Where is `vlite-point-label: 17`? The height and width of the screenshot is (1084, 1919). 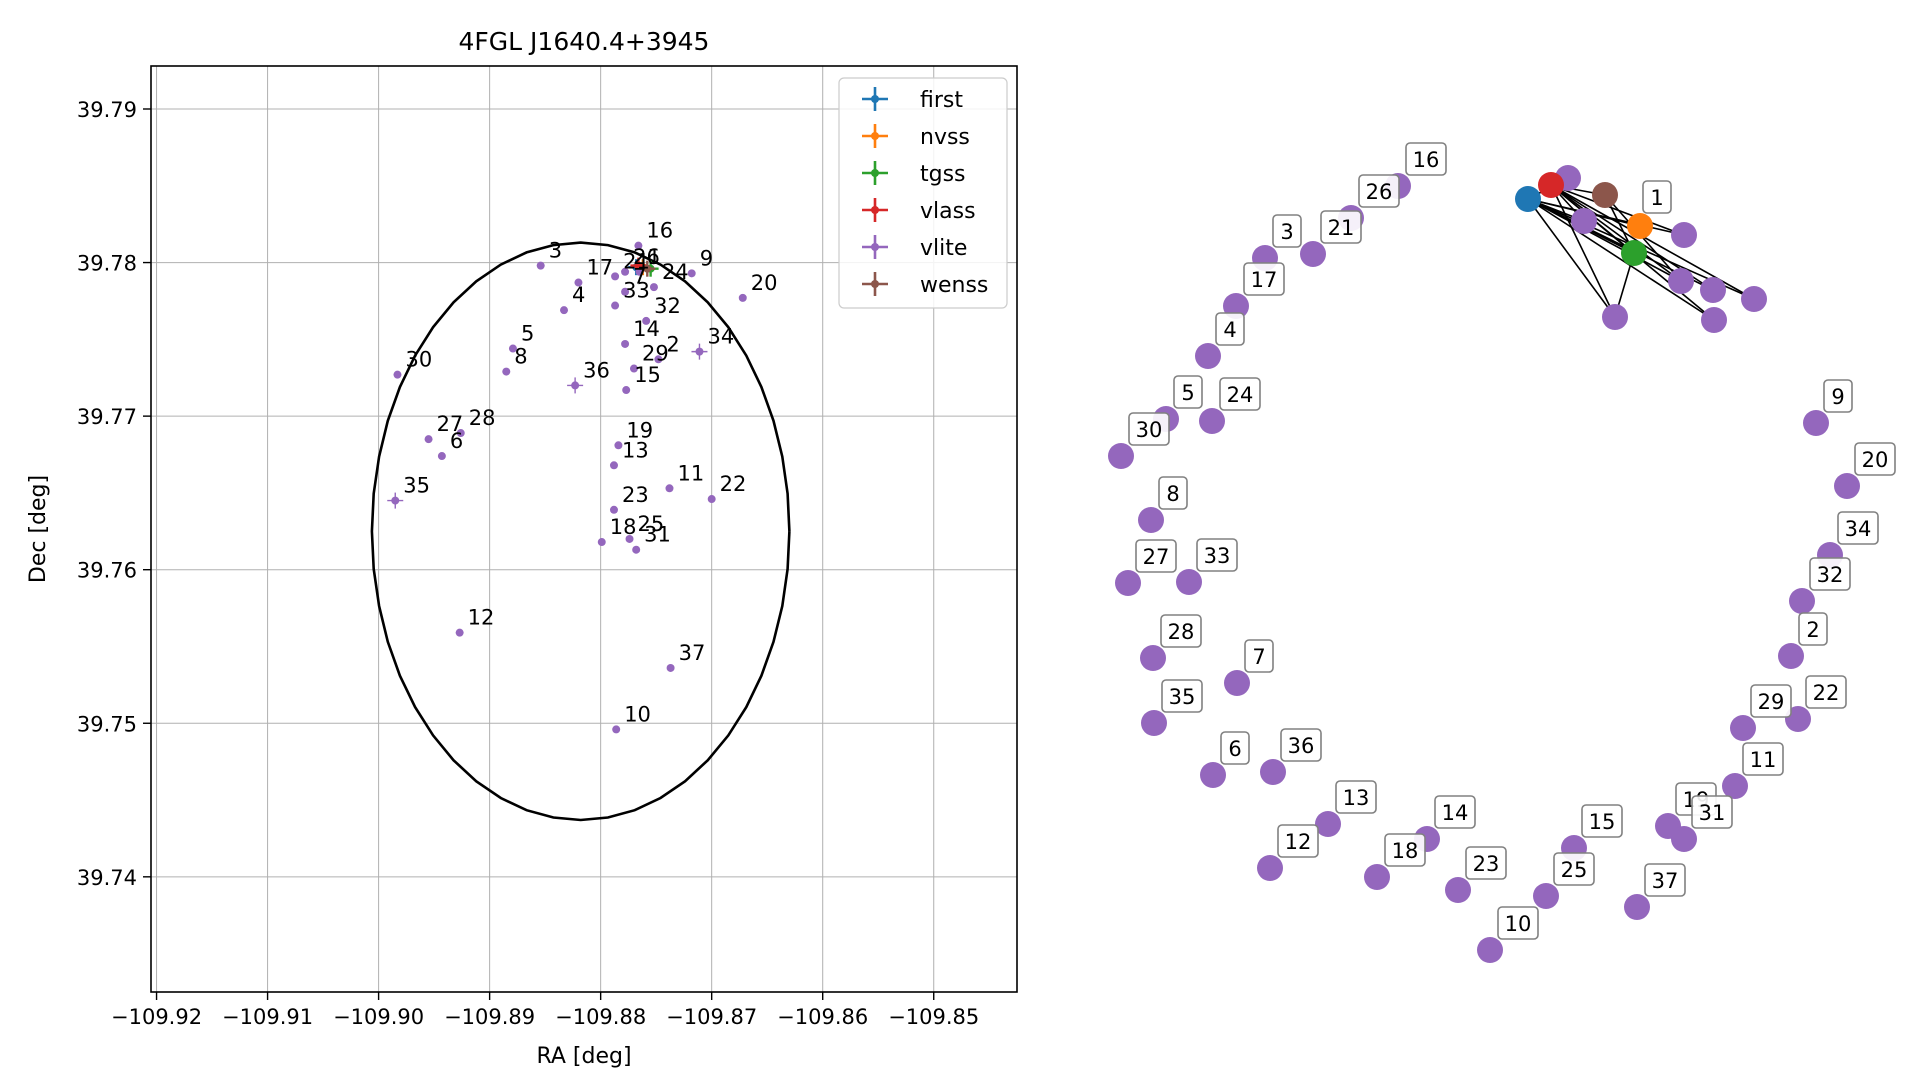
vlite-point-label: 17 is located at coordinates (599, 268).